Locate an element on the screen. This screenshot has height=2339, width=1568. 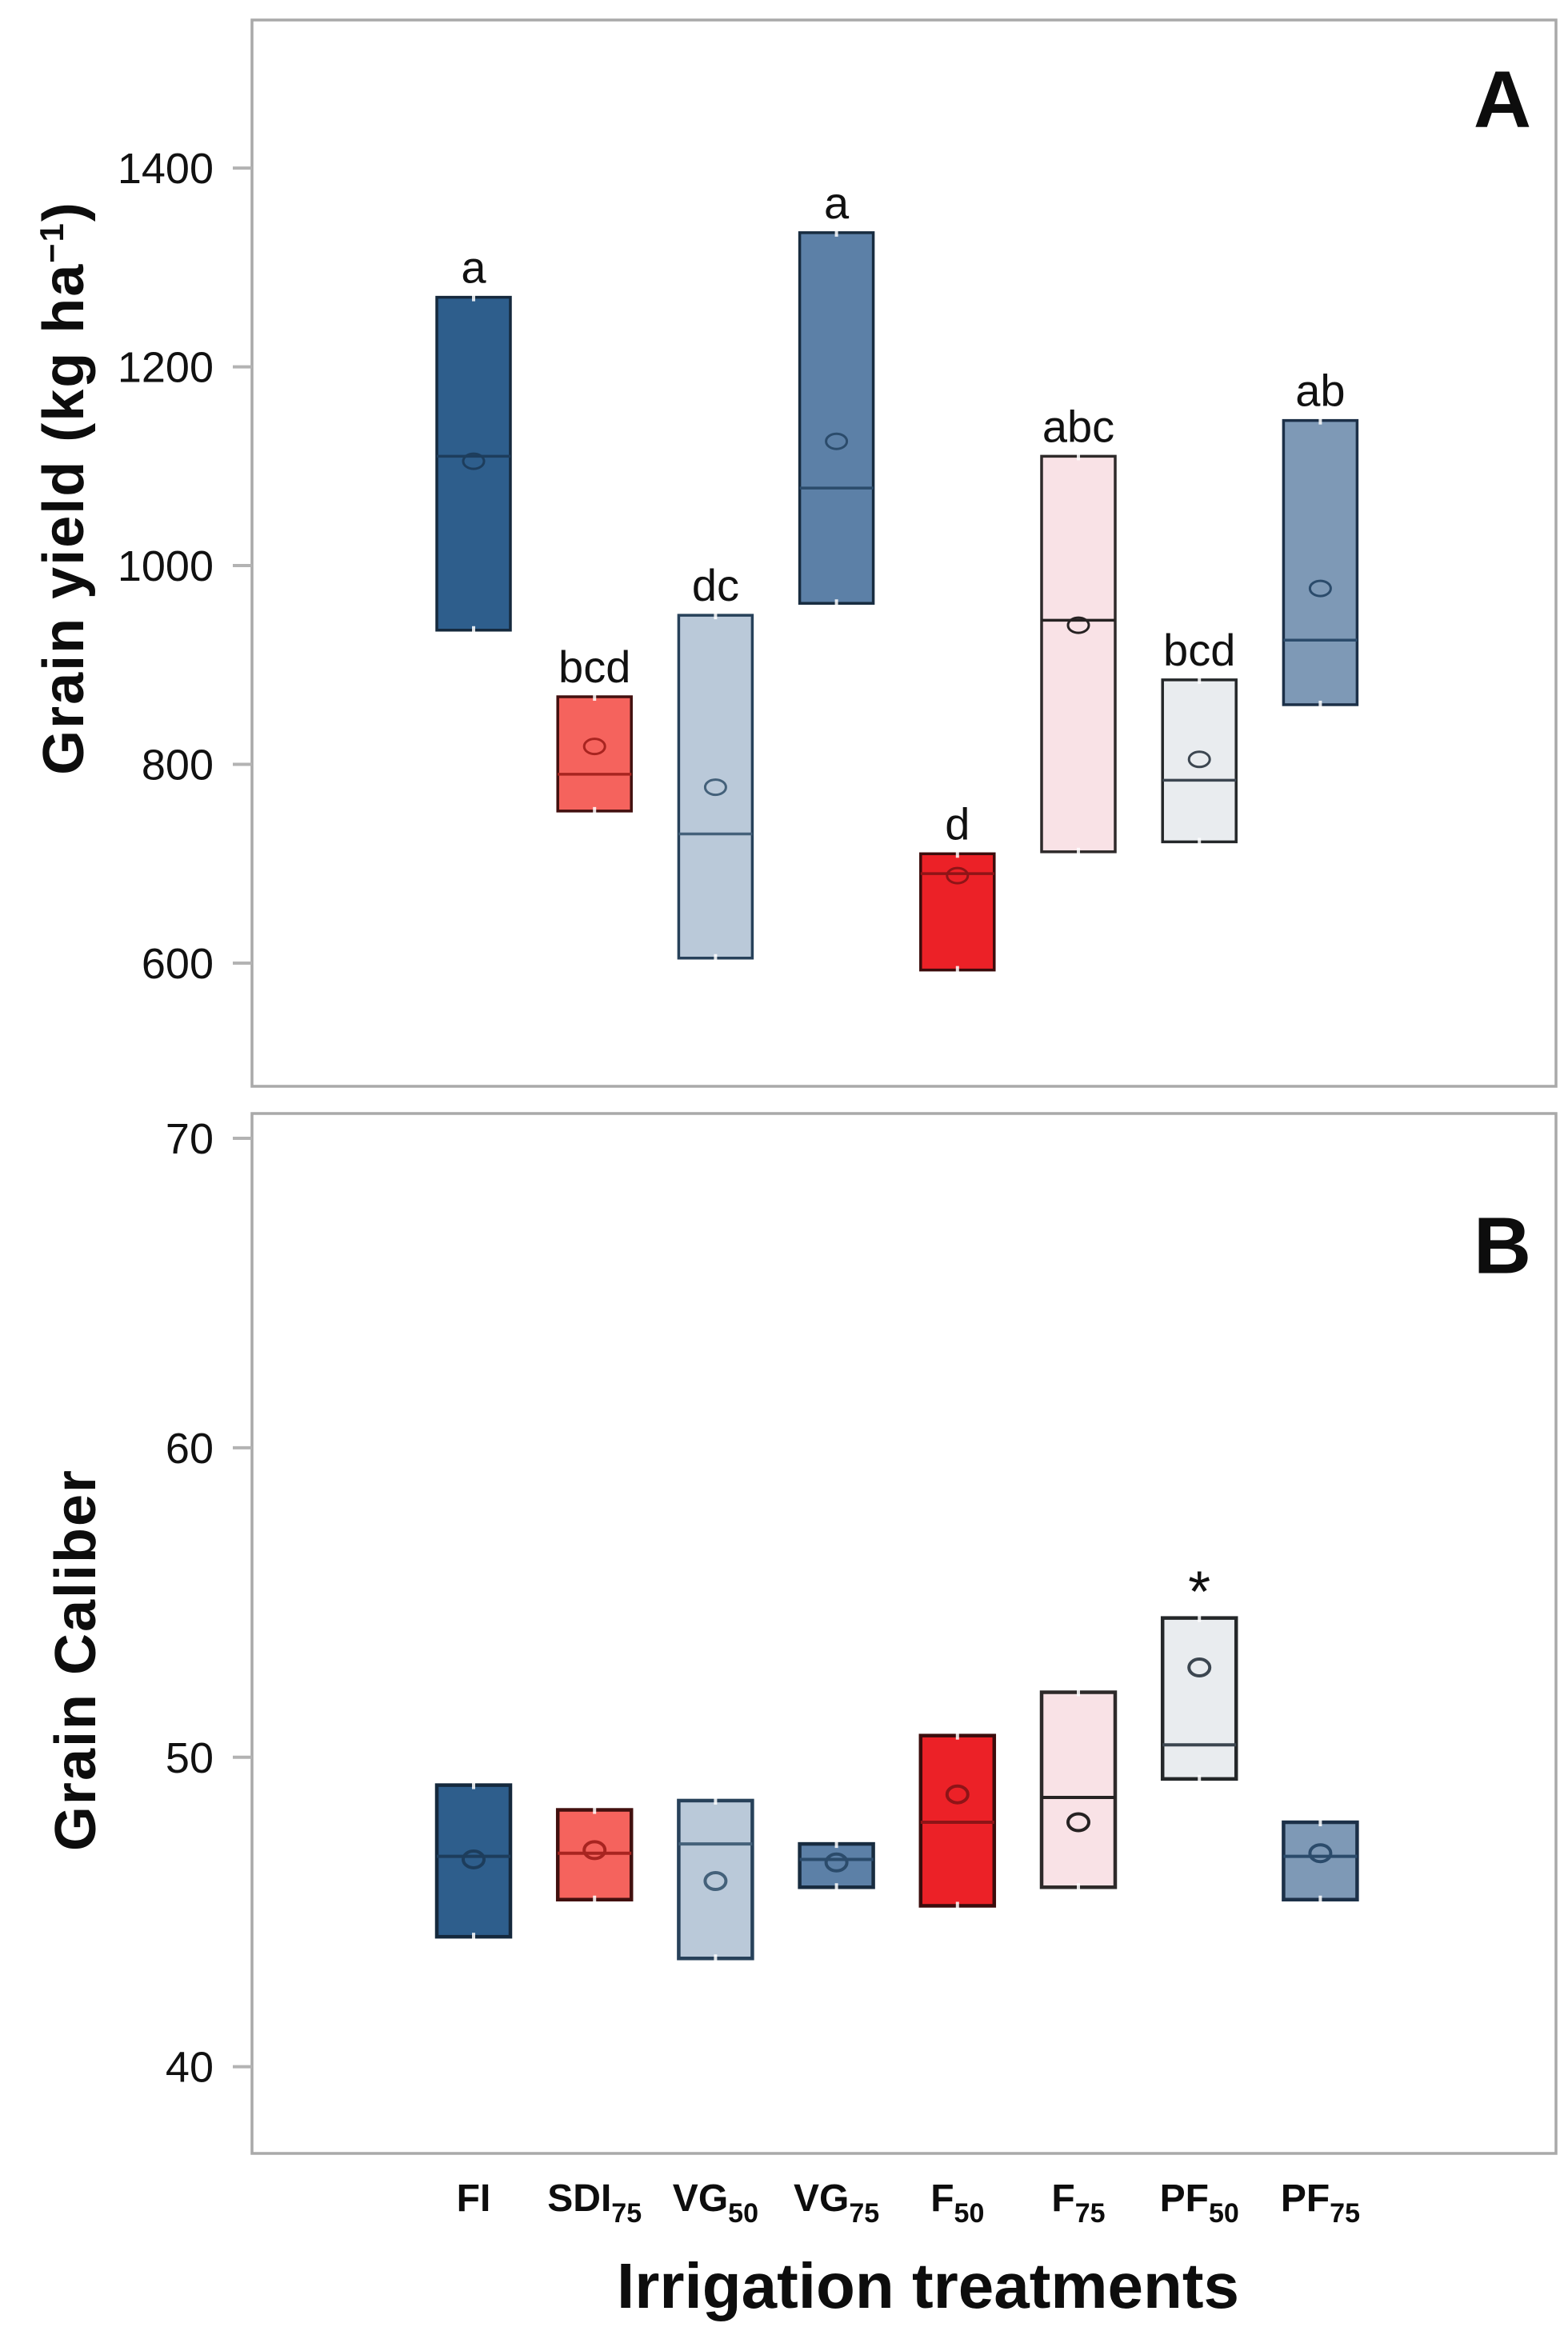
whisker-min-f50-panel-b is located at coordinates (957, 1906).